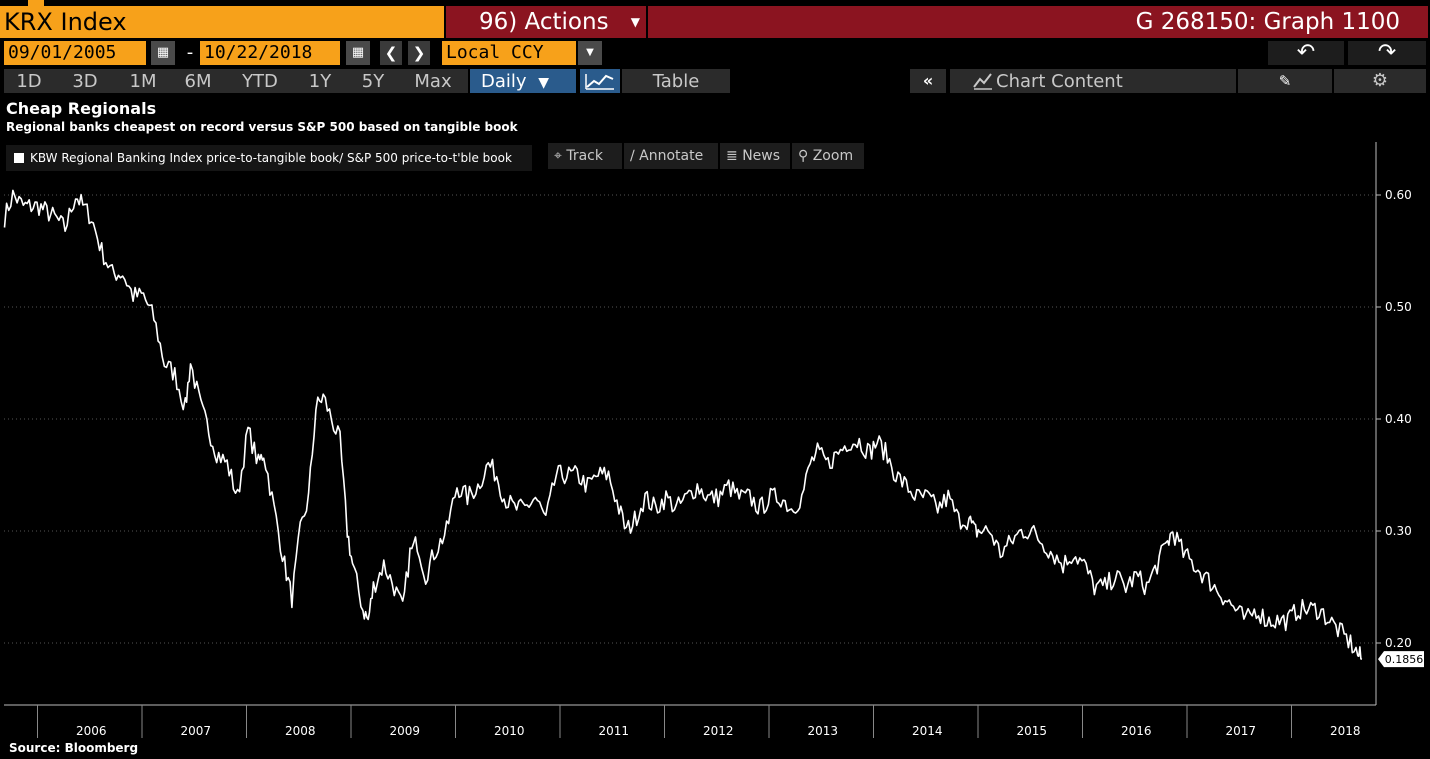  What do you see at coordinates (19, 158) in the screenshot?
I see `legend-swatch` at bounding box center [19, 158].